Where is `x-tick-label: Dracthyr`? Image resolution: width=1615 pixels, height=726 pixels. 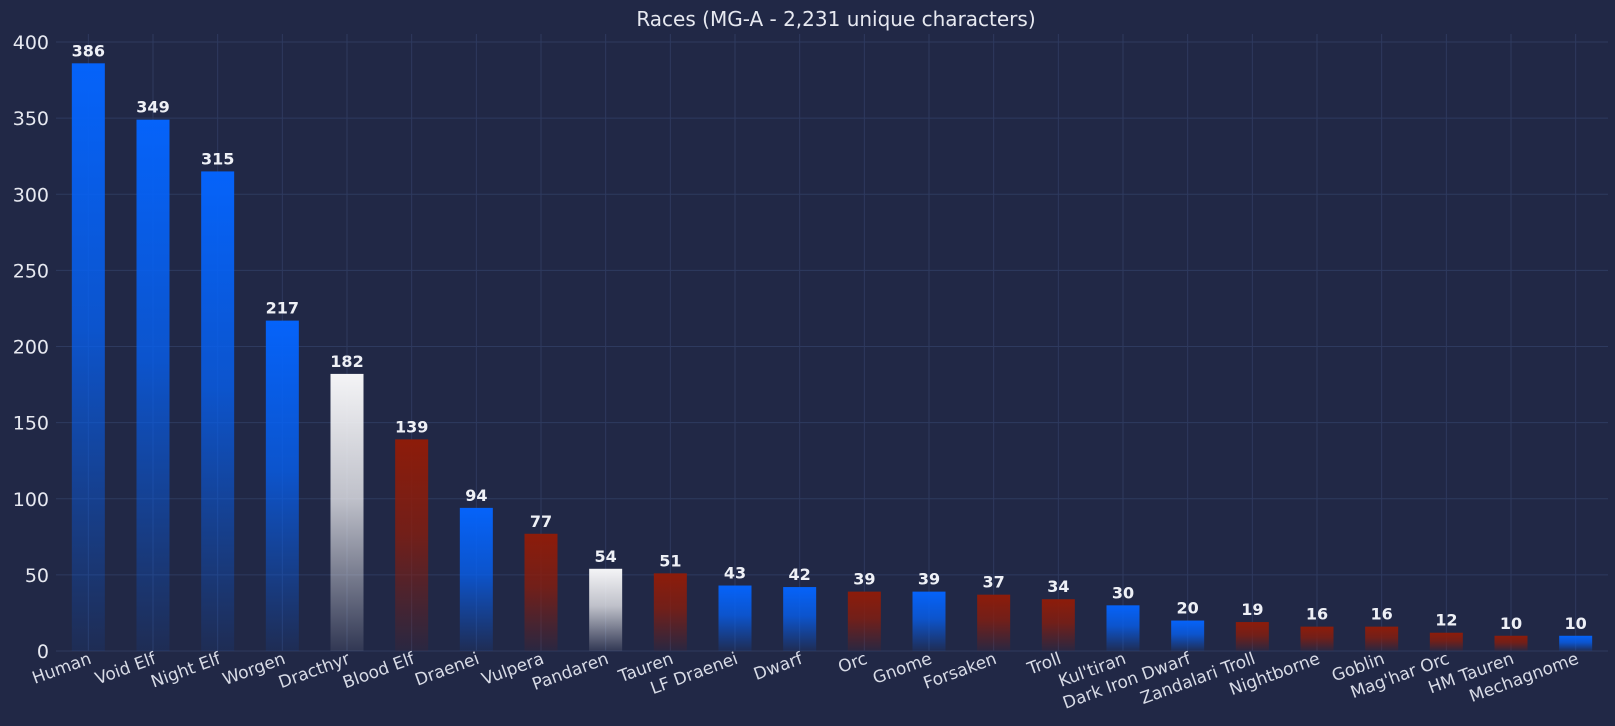
x-tick-label: Dracthyr is located at coordinates (314, 671).